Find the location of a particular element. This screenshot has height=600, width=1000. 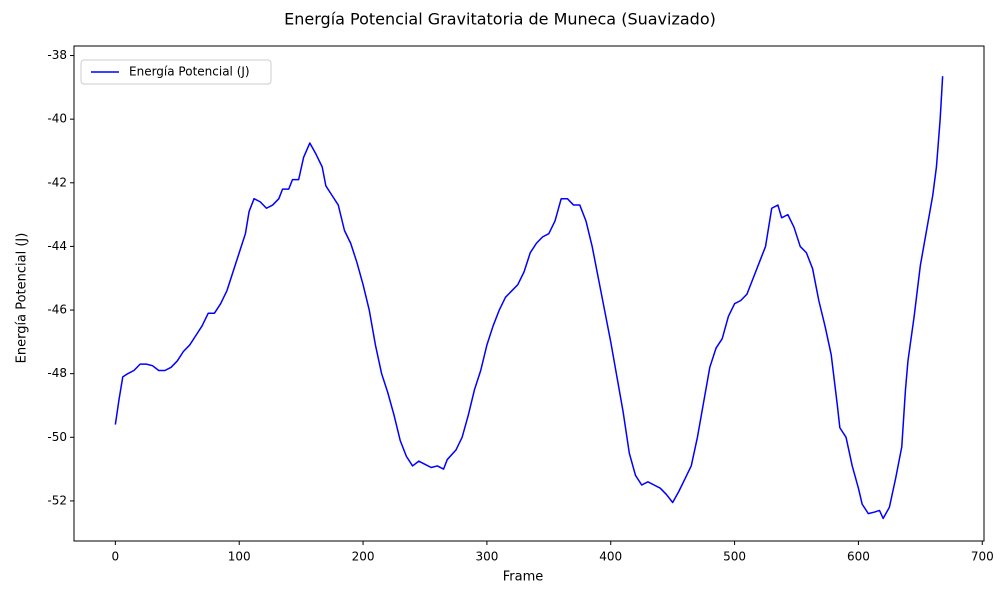

y-tick-label: -50 is located at coordinates (57, 437).